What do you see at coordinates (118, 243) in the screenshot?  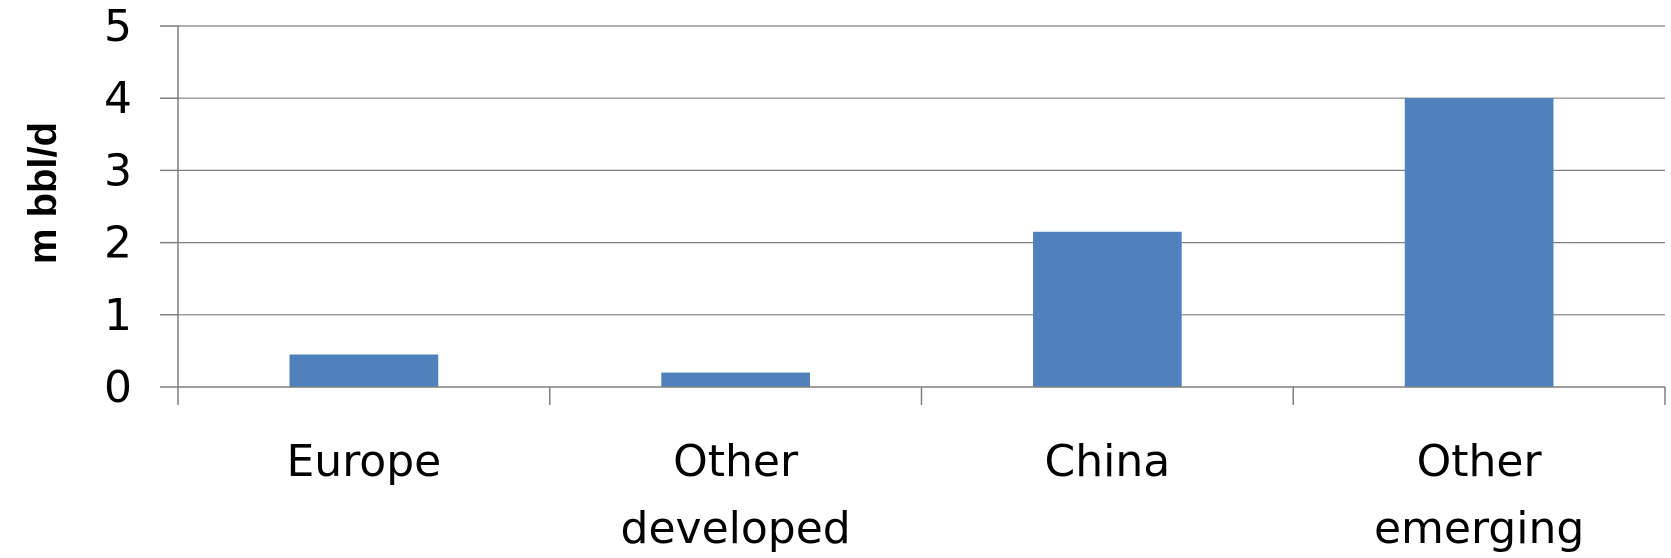 I see `y-tick-label: 2` at bounding box center [118, 243].